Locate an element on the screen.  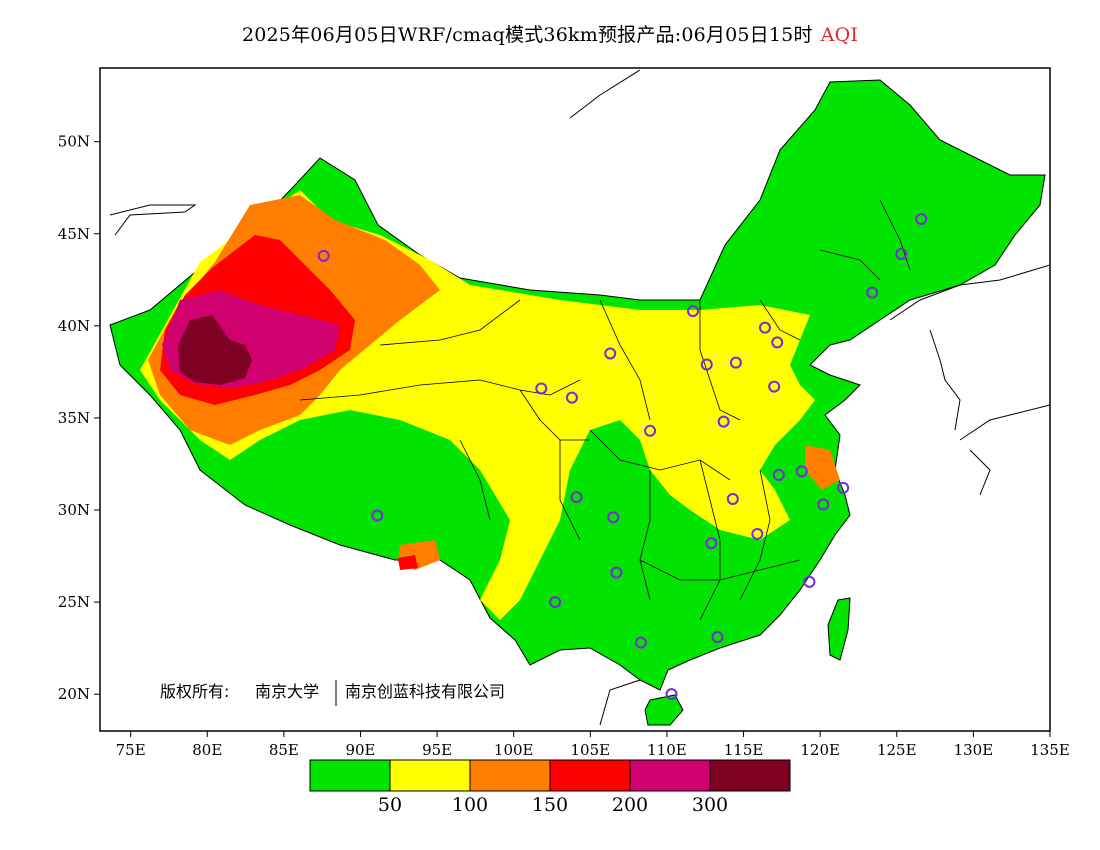
y-tick-label: 20N is located at coordinates (74, 694).